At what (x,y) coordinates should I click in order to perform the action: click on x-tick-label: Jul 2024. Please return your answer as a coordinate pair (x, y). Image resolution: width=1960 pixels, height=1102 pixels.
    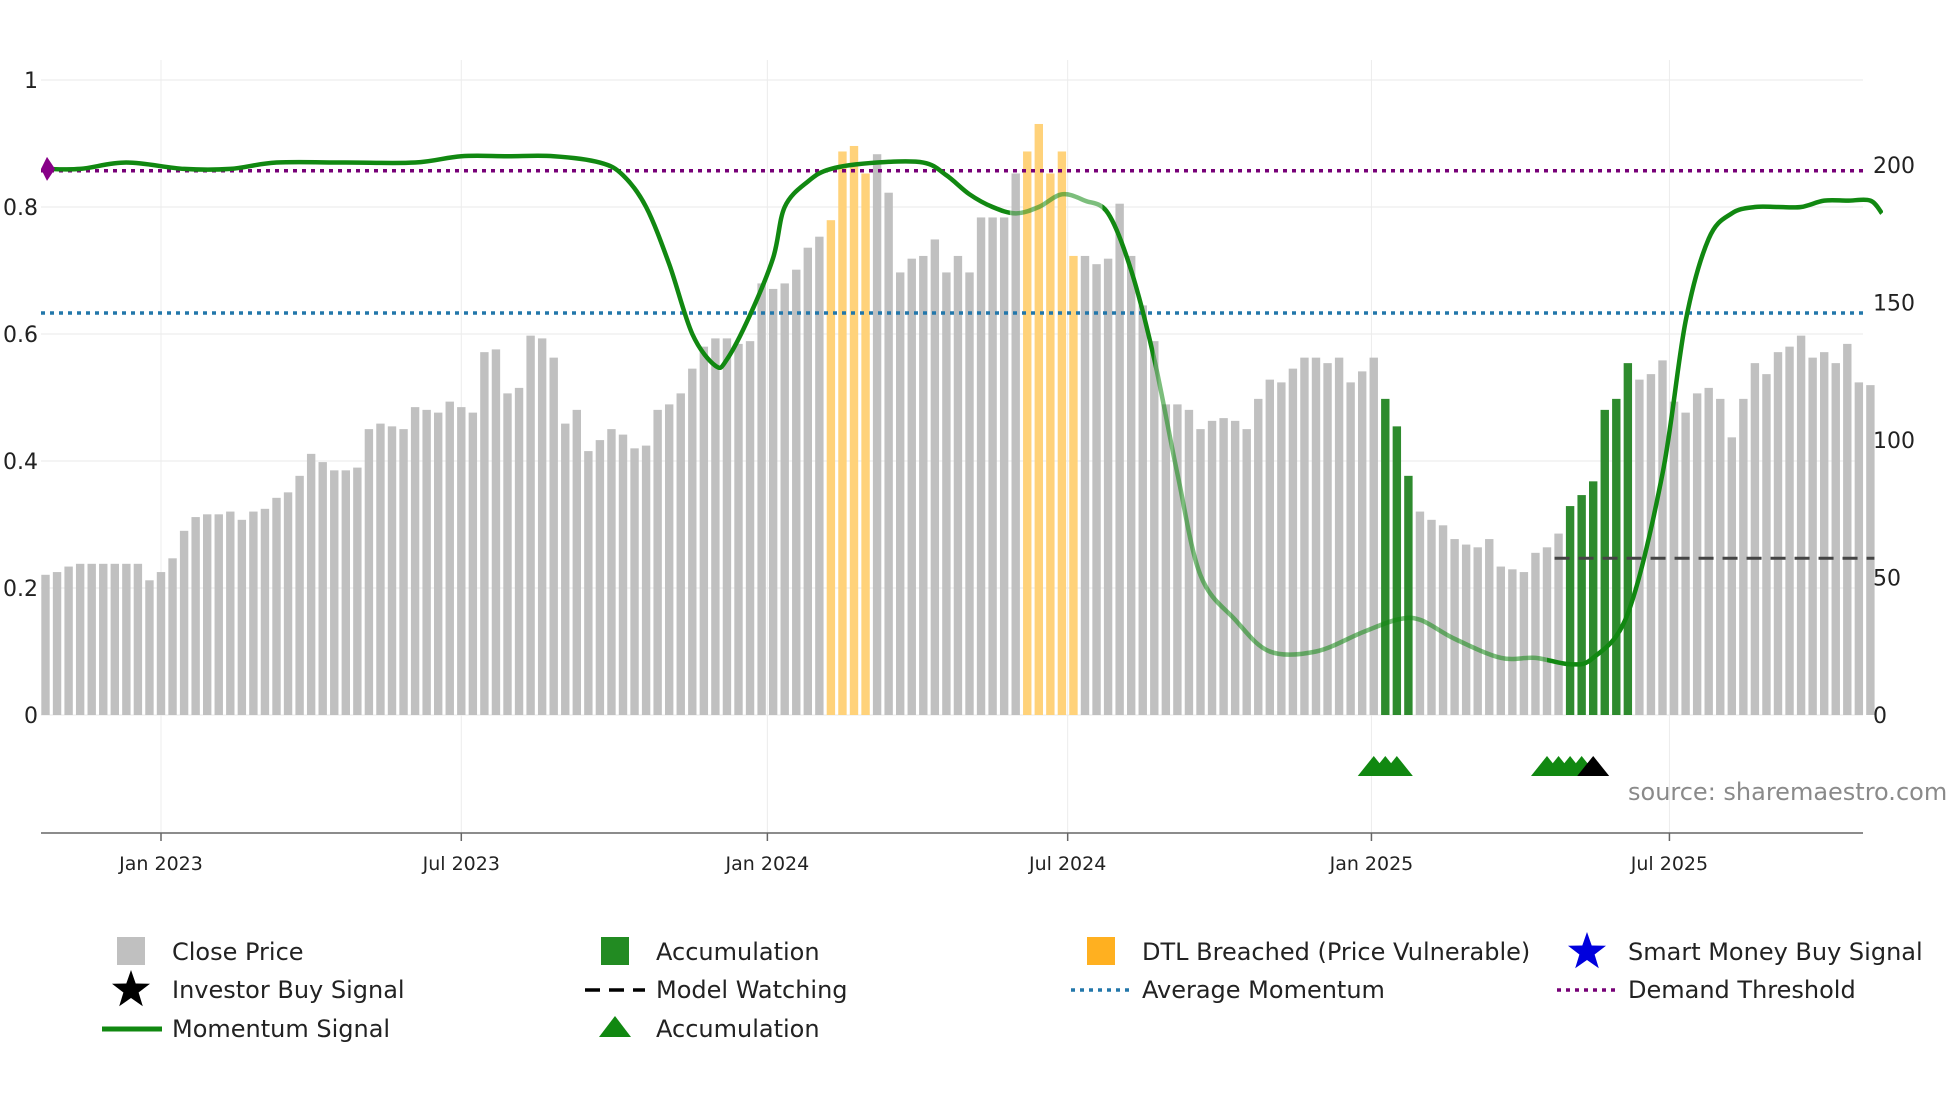
    Looking at the image, I should click on (1067, 864).